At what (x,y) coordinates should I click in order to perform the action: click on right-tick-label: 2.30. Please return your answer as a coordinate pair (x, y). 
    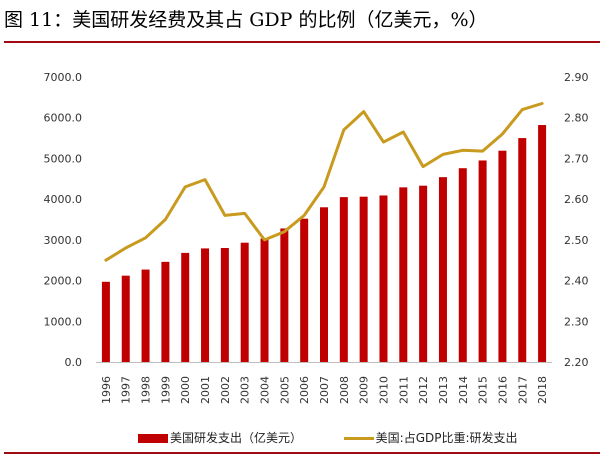
    Looking at the image, I should click on (576, 321).